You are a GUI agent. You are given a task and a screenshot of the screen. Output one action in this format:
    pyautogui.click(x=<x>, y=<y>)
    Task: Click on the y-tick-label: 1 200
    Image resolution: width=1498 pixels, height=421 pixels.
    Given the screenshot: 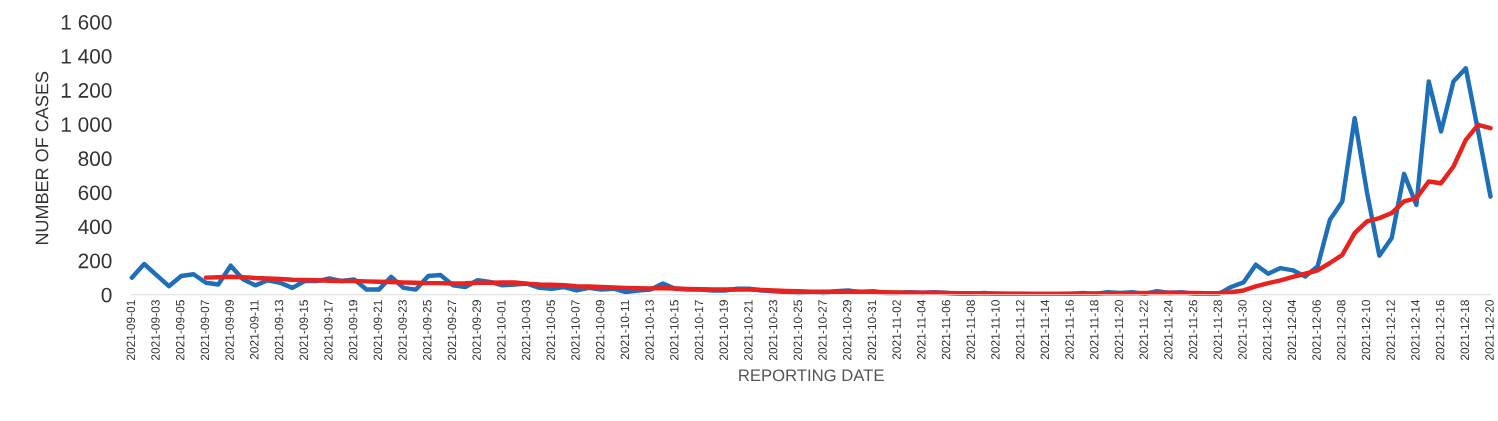 What is the action you would take?
    pyautogui.click(x=86, y=90)
    